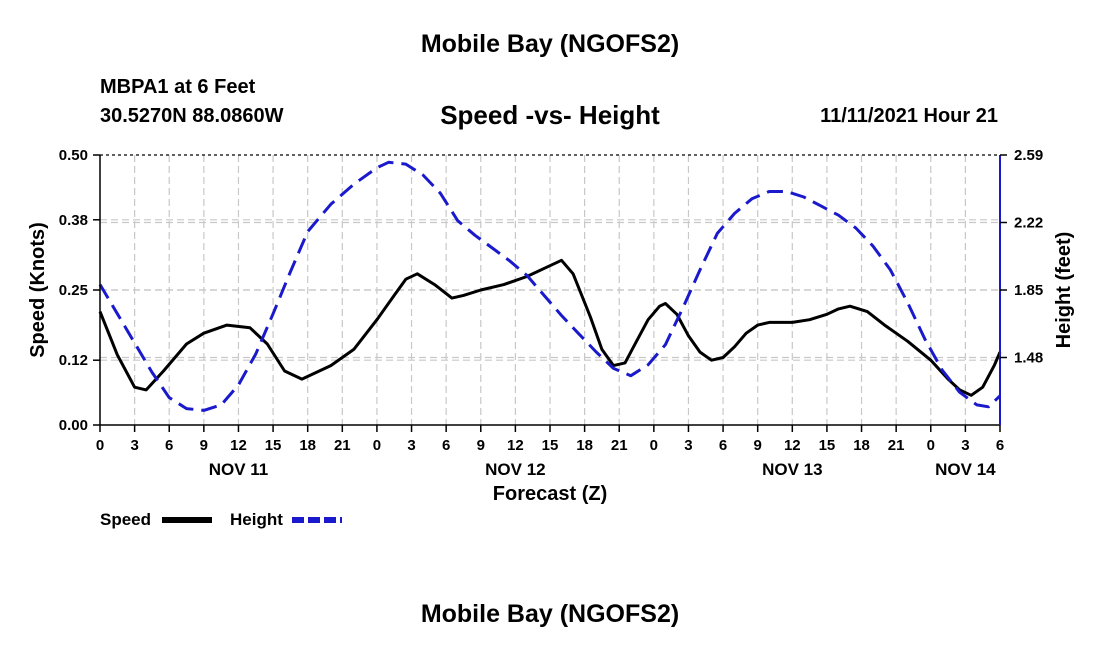 The image size is (1100, 650). I want to click on y2-tick-label: 2.22, so click(1028, 223).